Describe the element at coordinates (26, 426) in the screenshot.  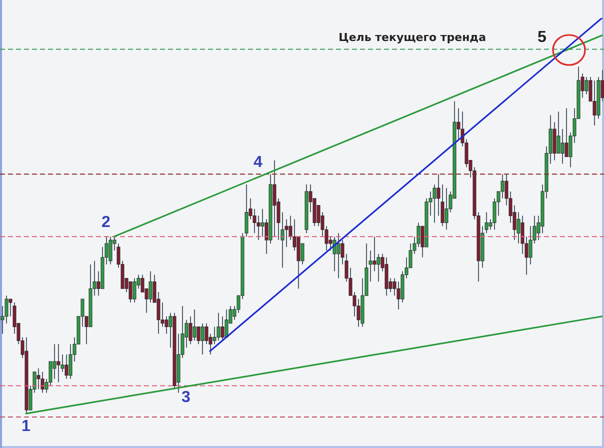
I see `text: 1` at that location.